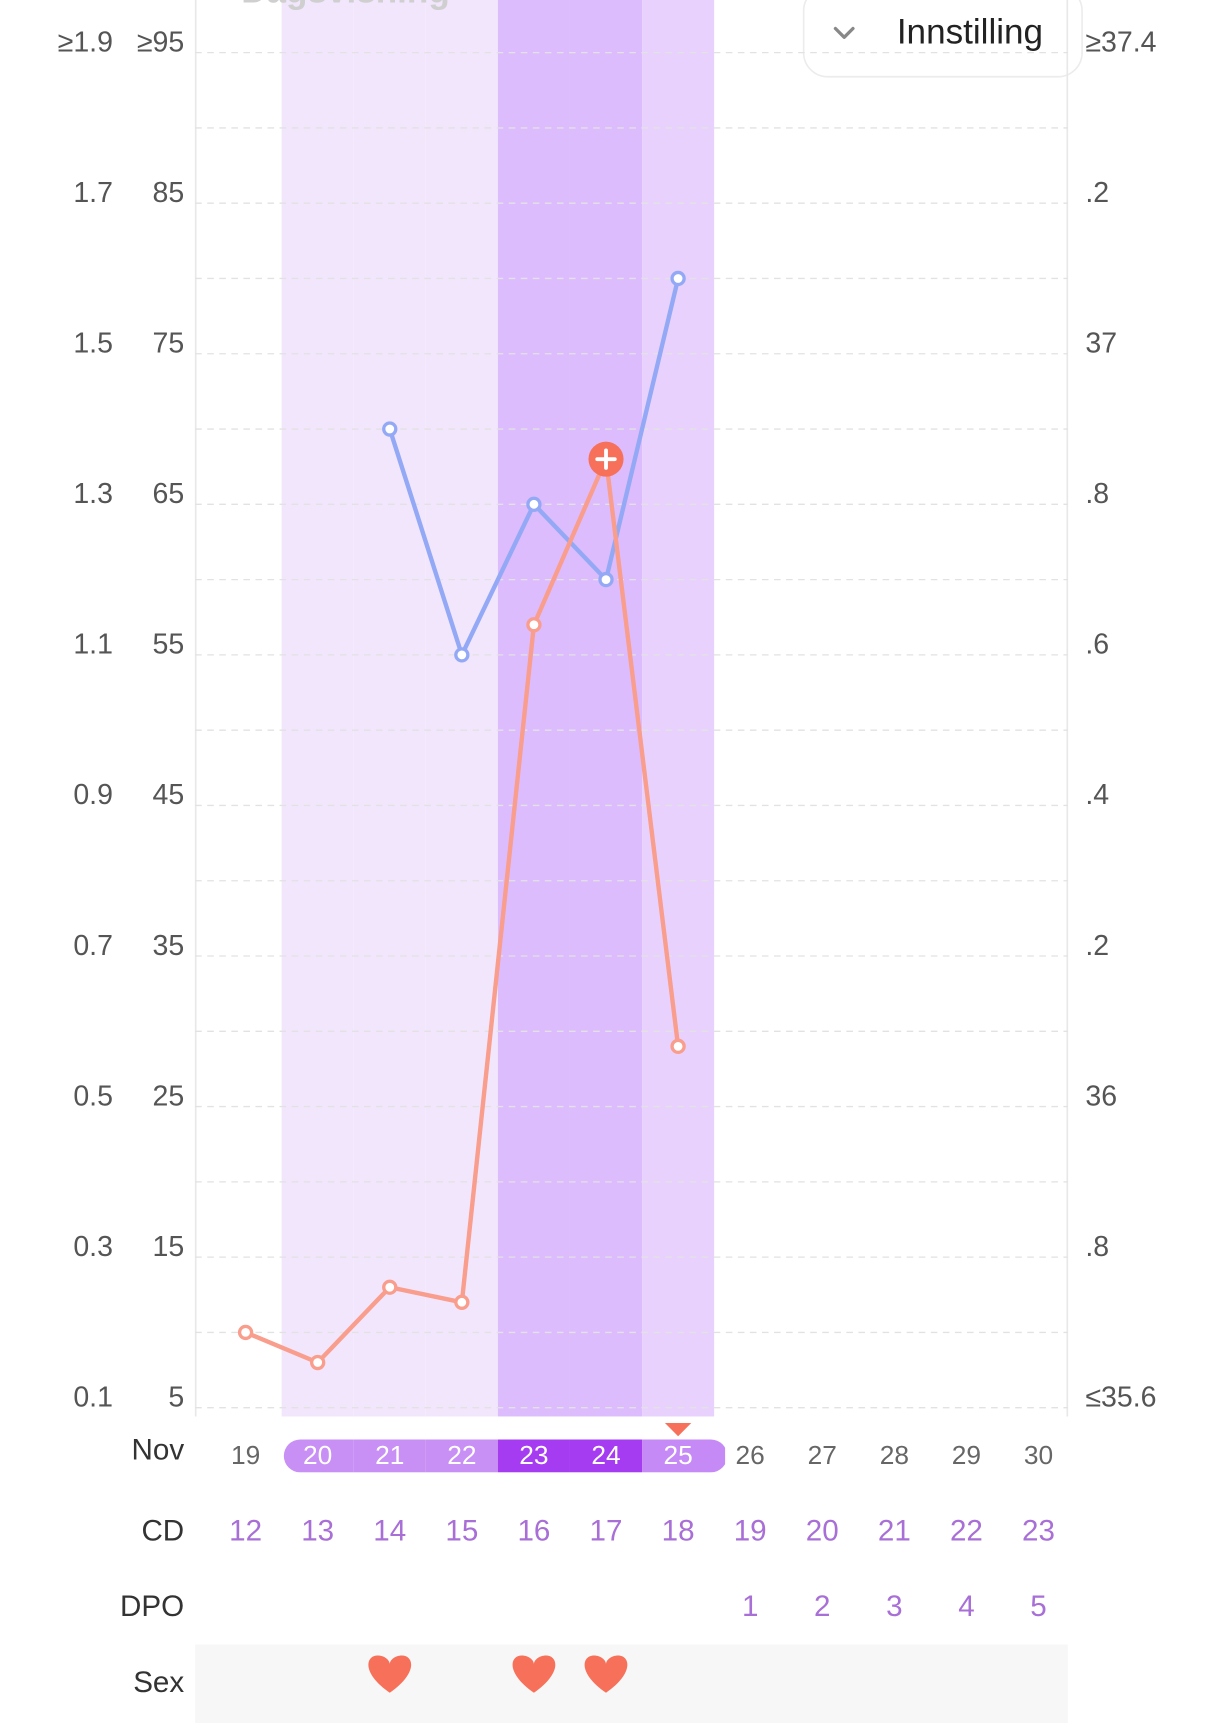 Image resolution: width=1206 pixels, height=1723 pixels. I want to click on settings-dropdown: Innstilling, so click(942, 39).